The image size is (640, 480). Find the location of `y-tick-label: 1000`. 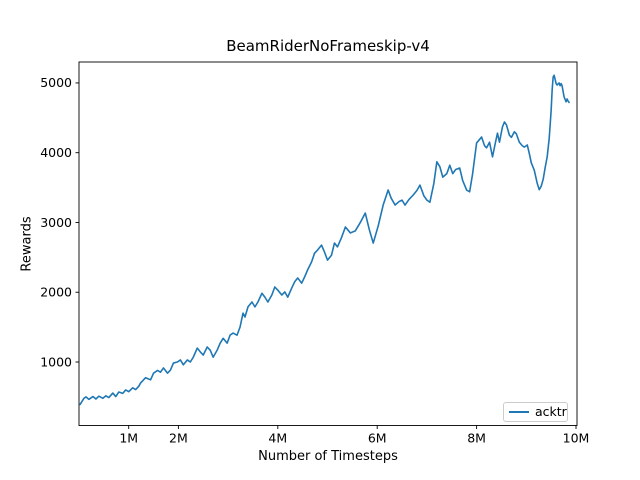

y-tick-label: 1000 is located at coordinates (56, 361).